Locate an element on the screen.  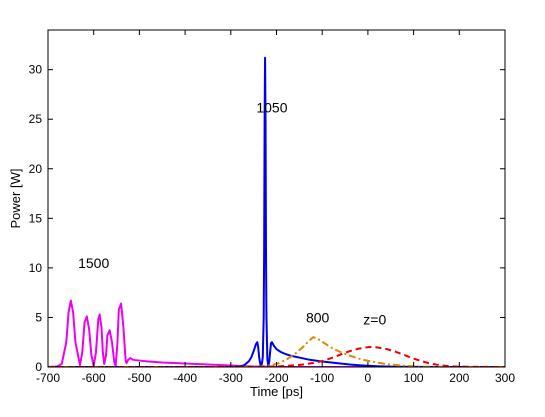
y-tick-label: 30 is located at coordinates (36, 70).